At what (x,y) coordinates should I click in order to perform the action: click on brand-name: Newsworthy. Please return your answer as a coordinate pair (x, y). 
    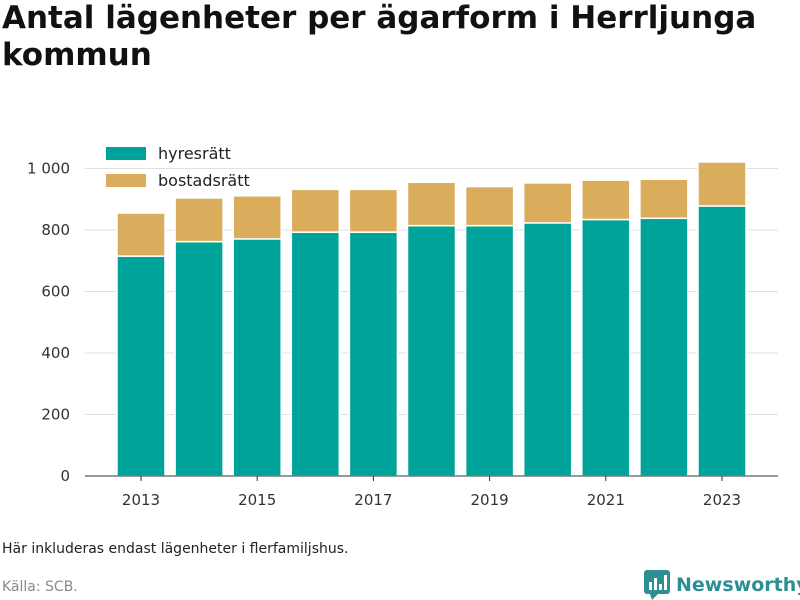
    Looking at the image, I should click on (738, 585).